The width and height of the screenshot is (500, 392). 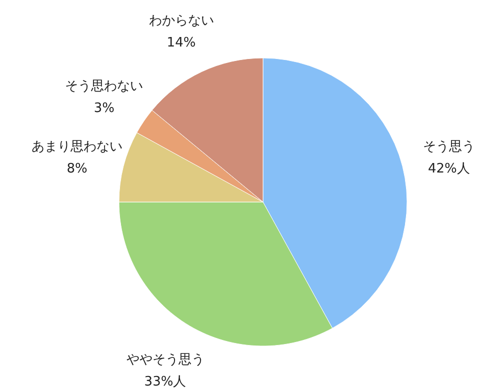 I want to click on slice-label: ややそう思う, so click(x=165, y=360).